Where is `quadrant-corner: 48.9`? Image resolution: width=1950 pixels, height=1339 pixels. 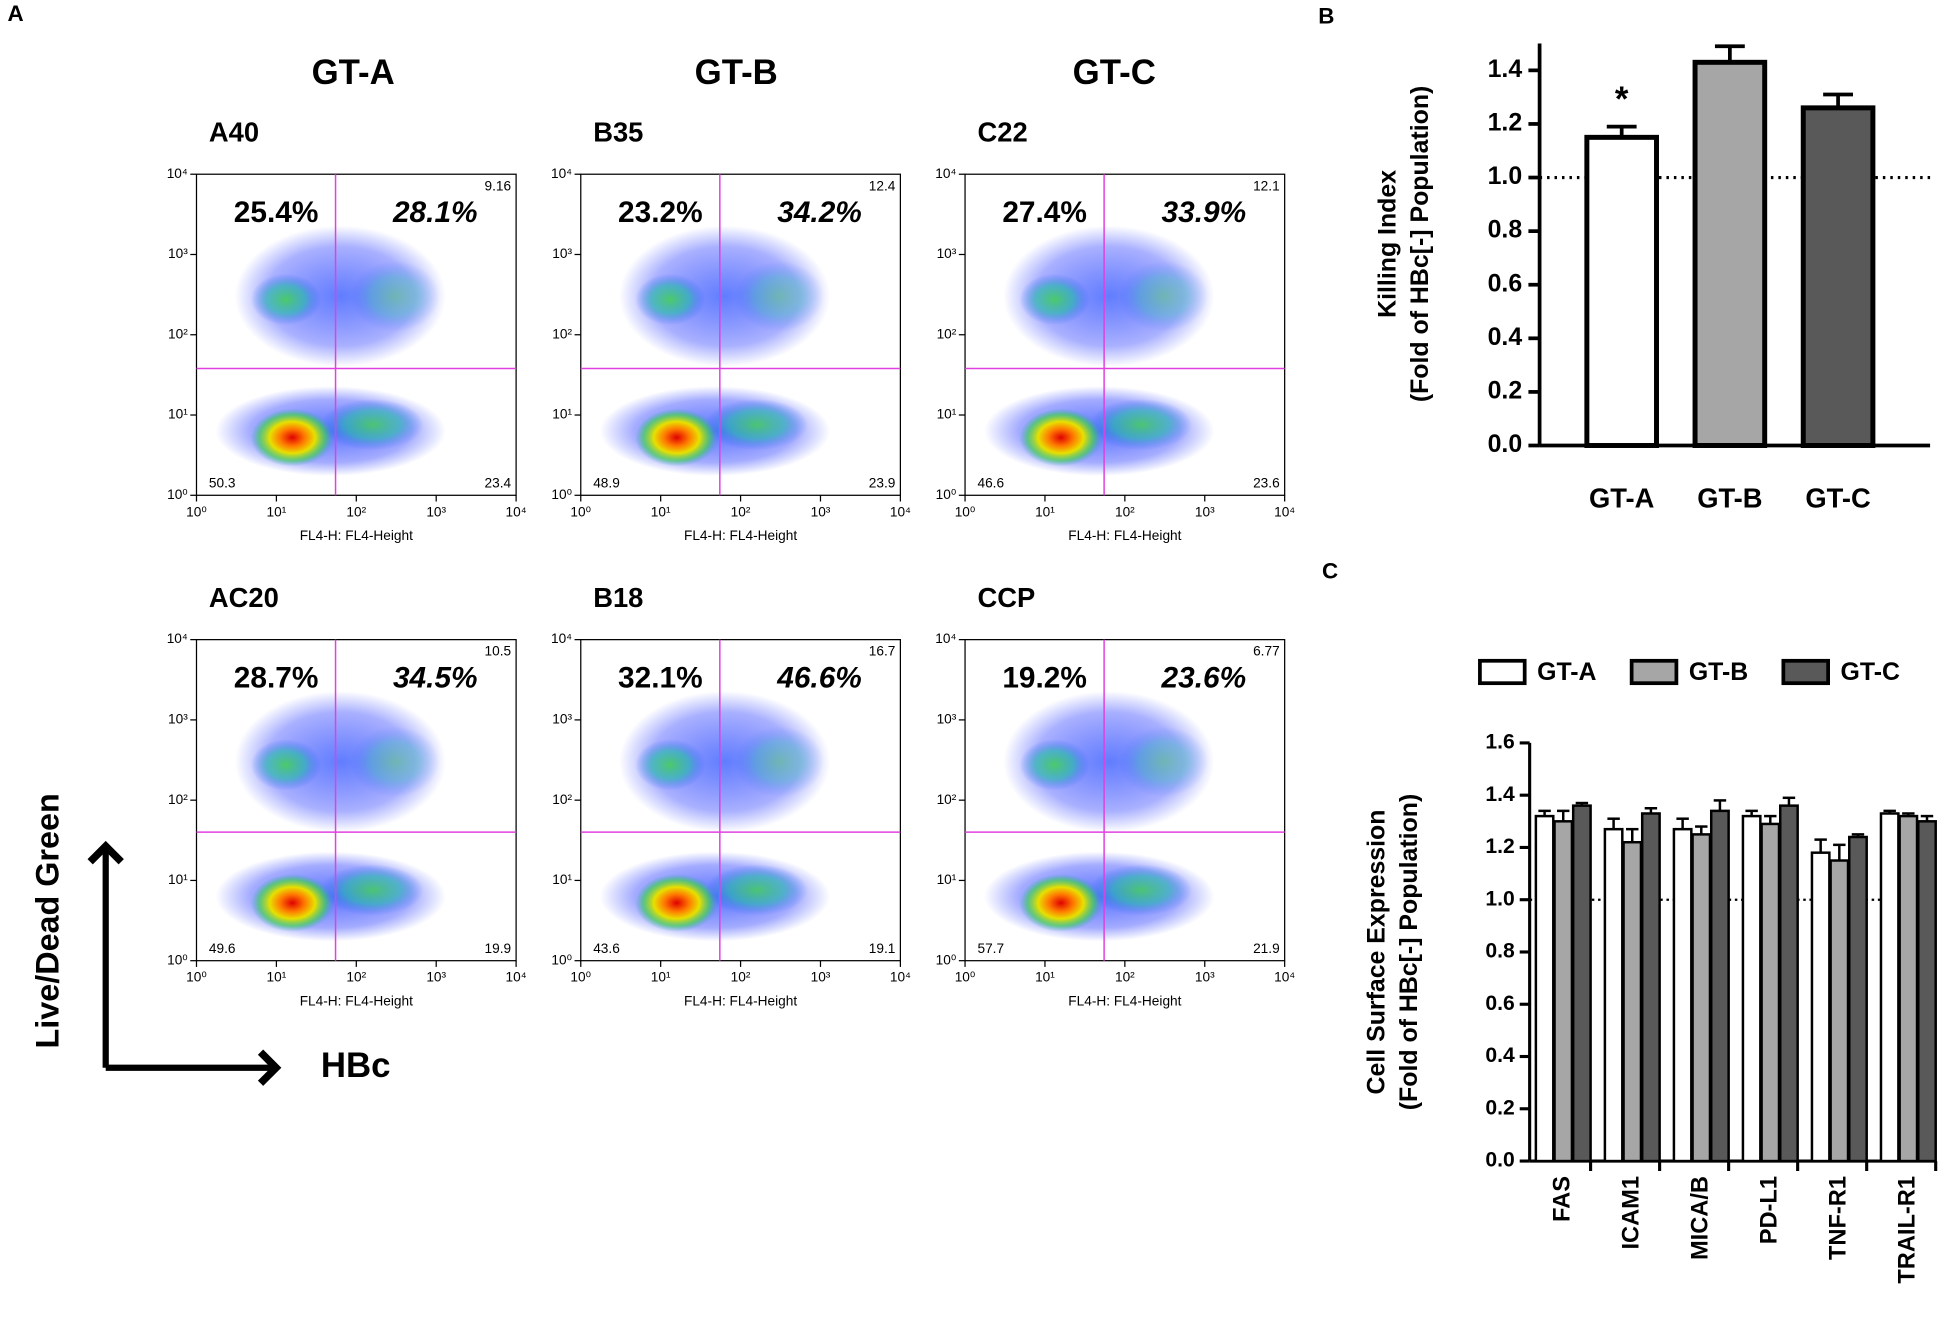
quadrant-corner: 48.9 is located at coordinates (606, 483).